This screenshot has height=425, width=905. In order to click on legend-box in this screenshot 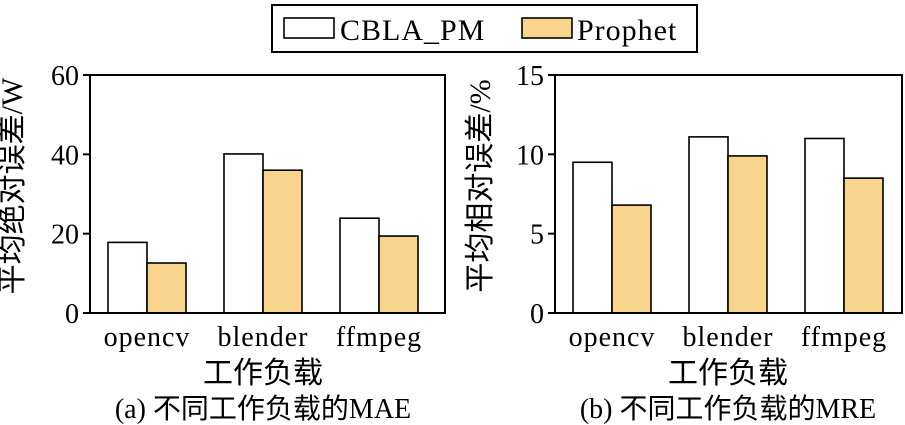, I will do `click(484, 28)`.